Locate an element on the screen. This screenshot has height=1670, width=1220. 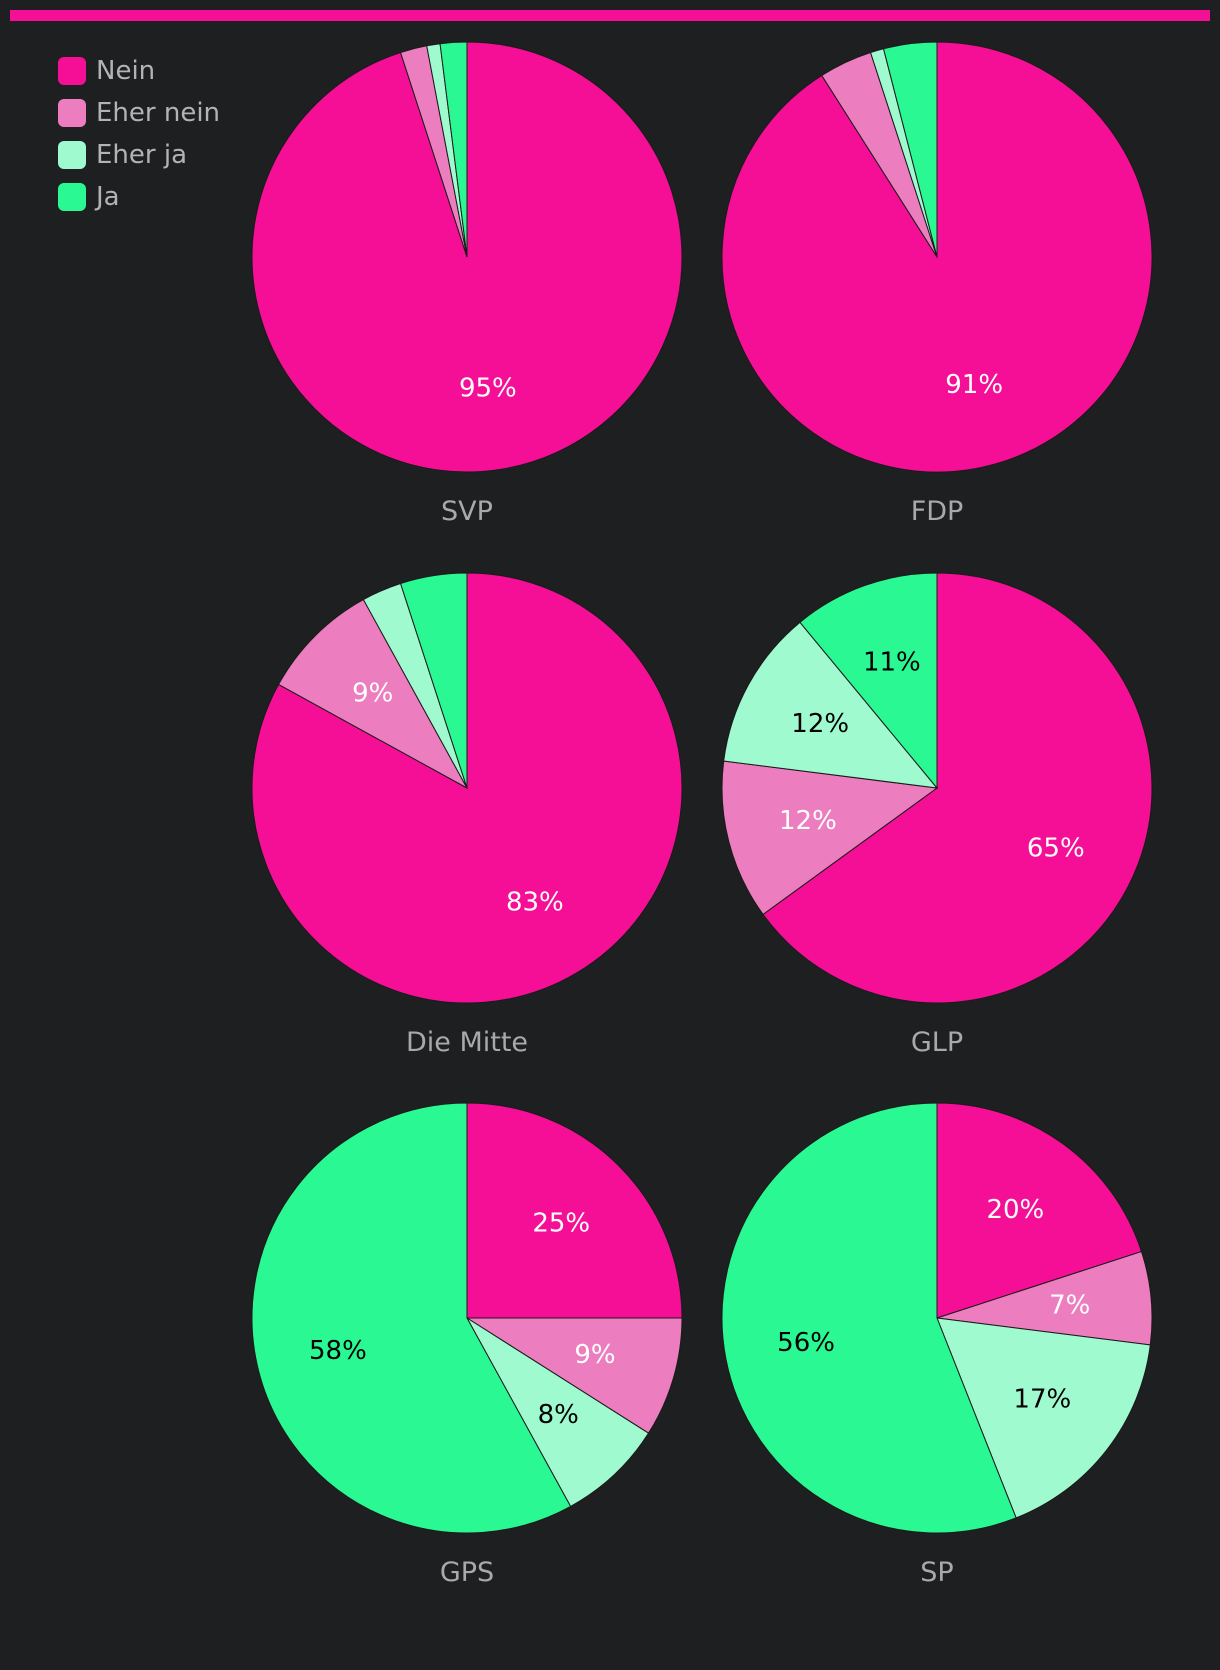
pie-slice-sp-eher-ja is located at coordinates (1043, 1418).